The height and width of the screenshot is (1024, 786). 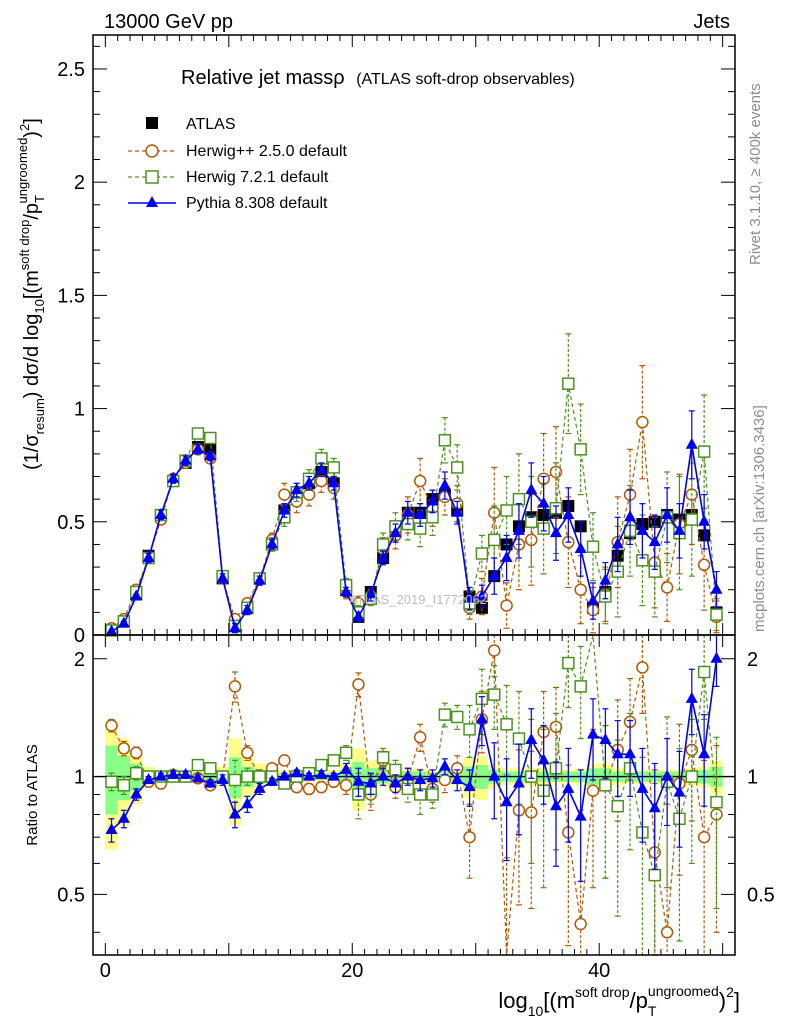 I want to click on xlabel-part-c-sub: T, so click(x=652, y=1011).